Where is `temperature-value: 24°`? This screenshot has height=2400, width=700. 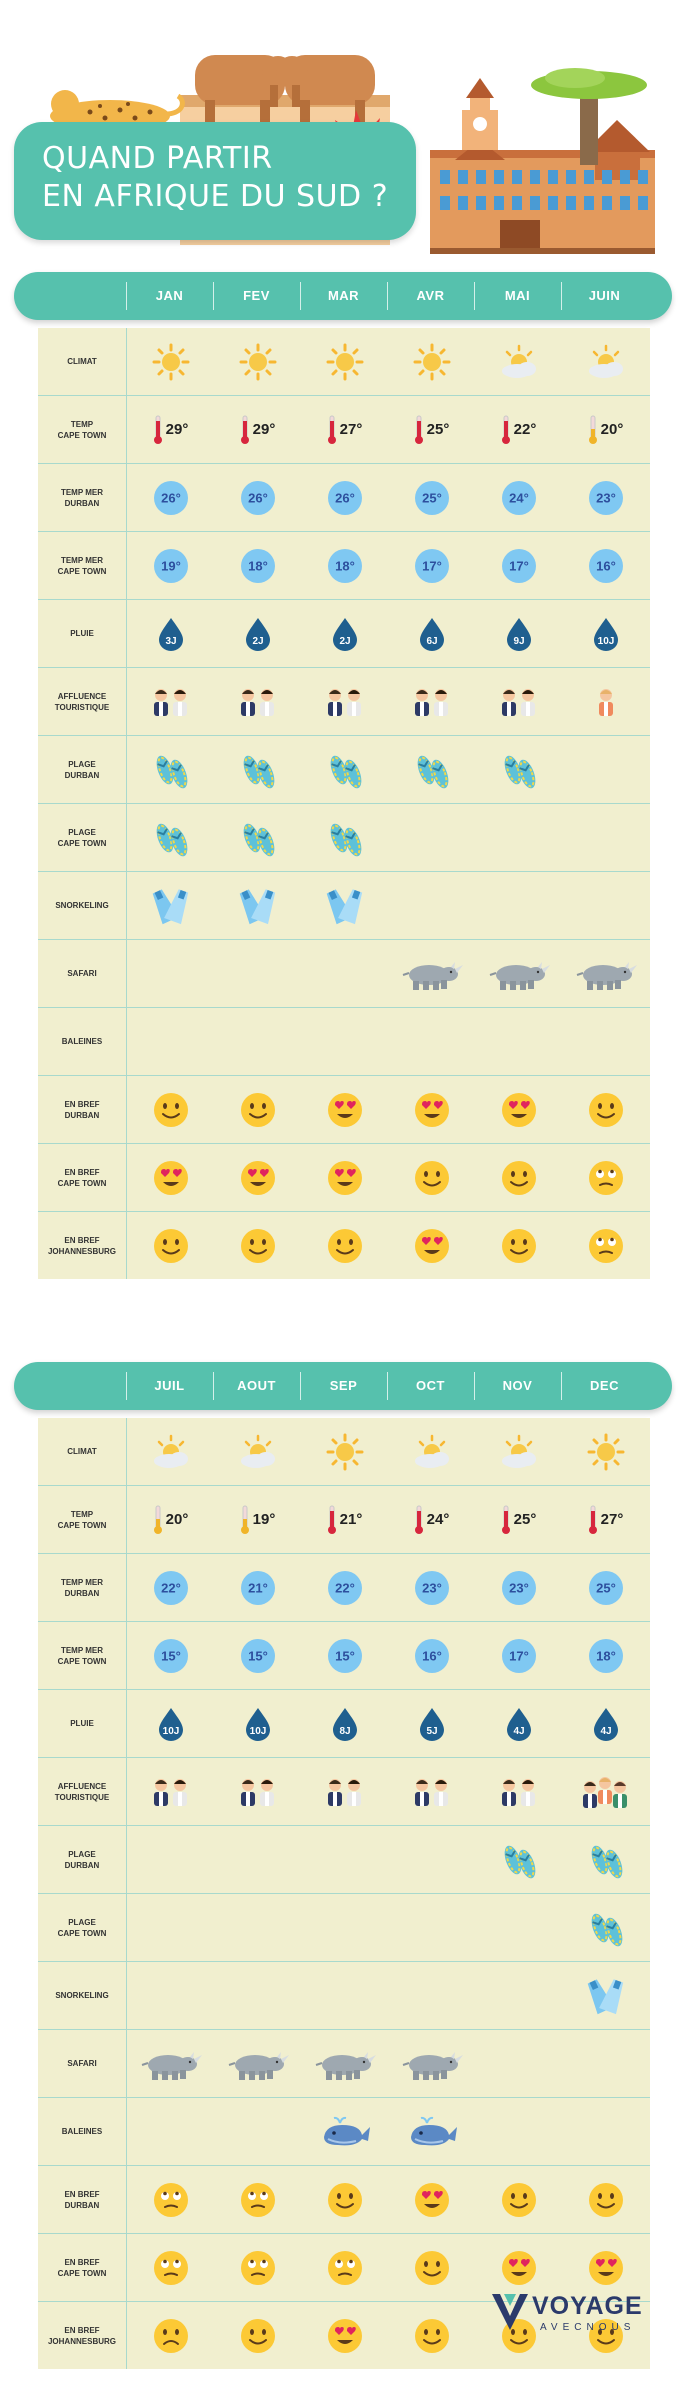
temperature-value: 24° is located at coordinates (438, 1519).